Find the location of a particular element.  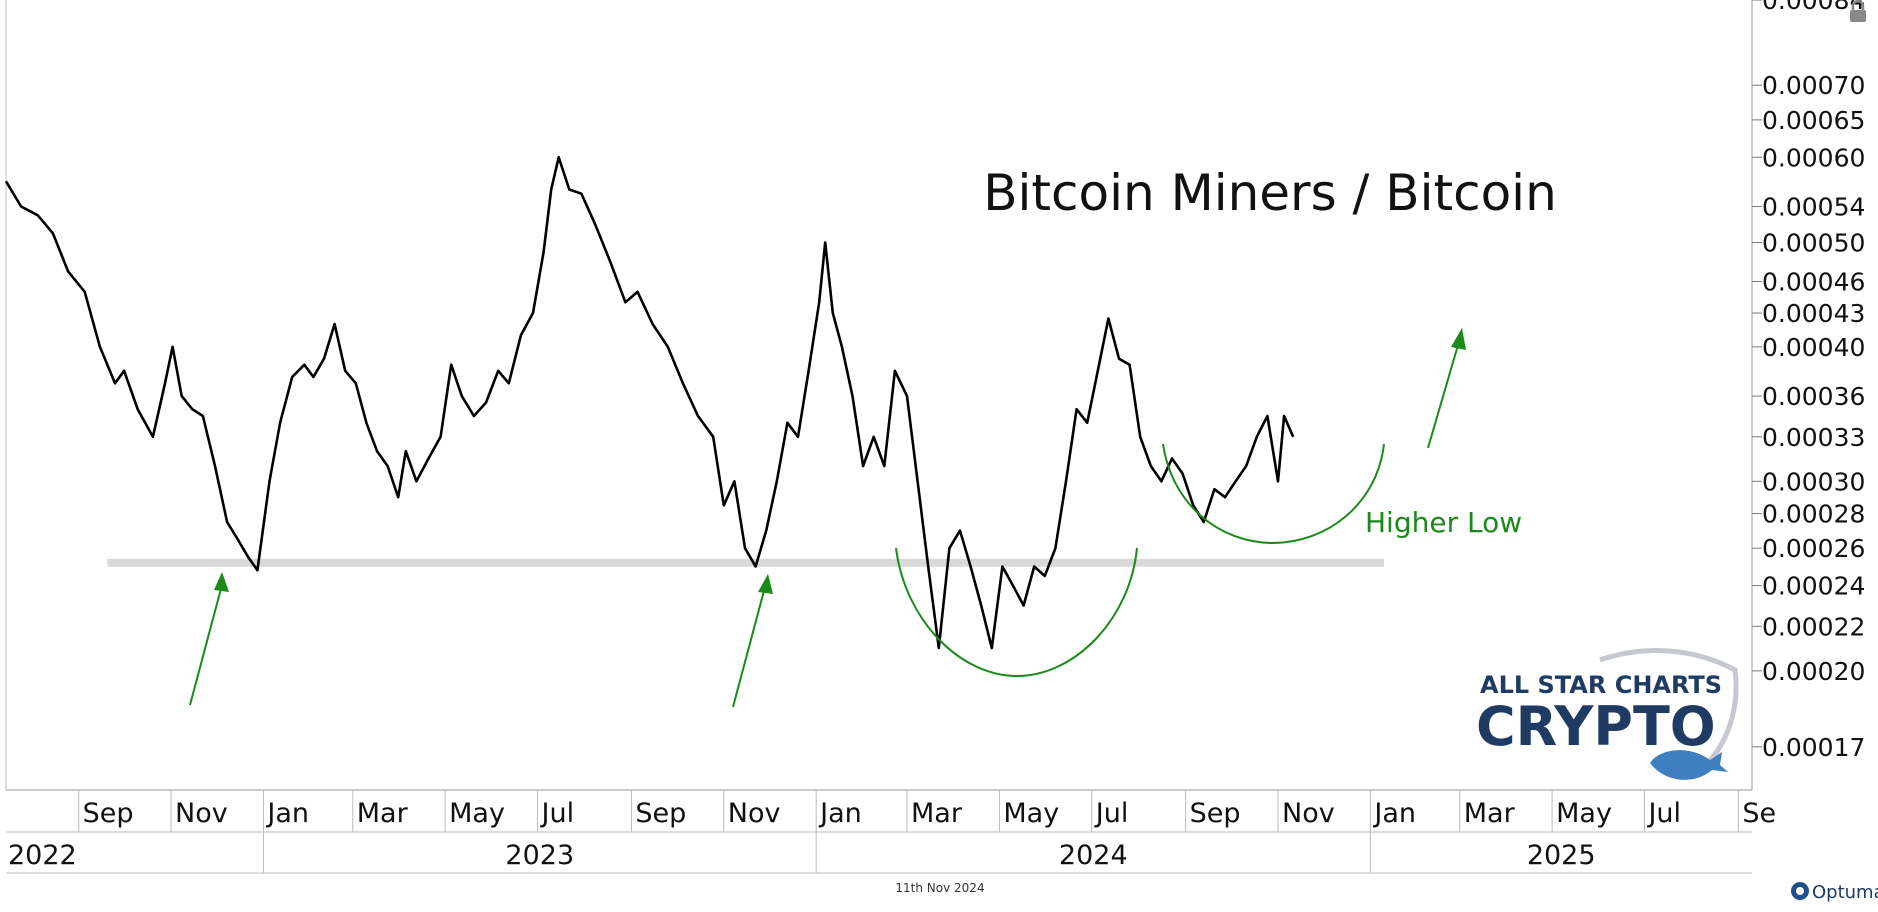

x-year-label: 2022 is located at coordinates (42, 855).